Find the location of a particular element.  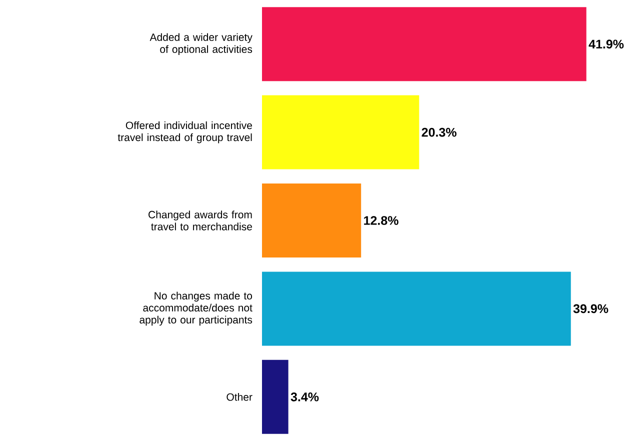

y-tick-label: No changes made to accommodate/does not apply to our participants is located at coordinates (196, 309).